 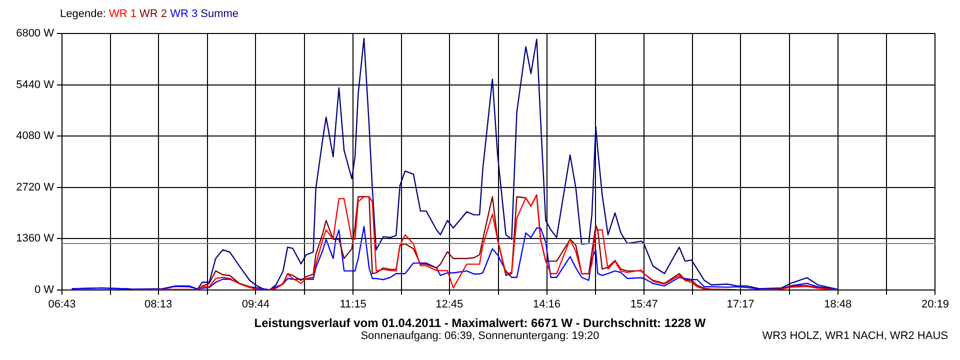 I want to click on text: WR 1, so click(x=123, y=14).